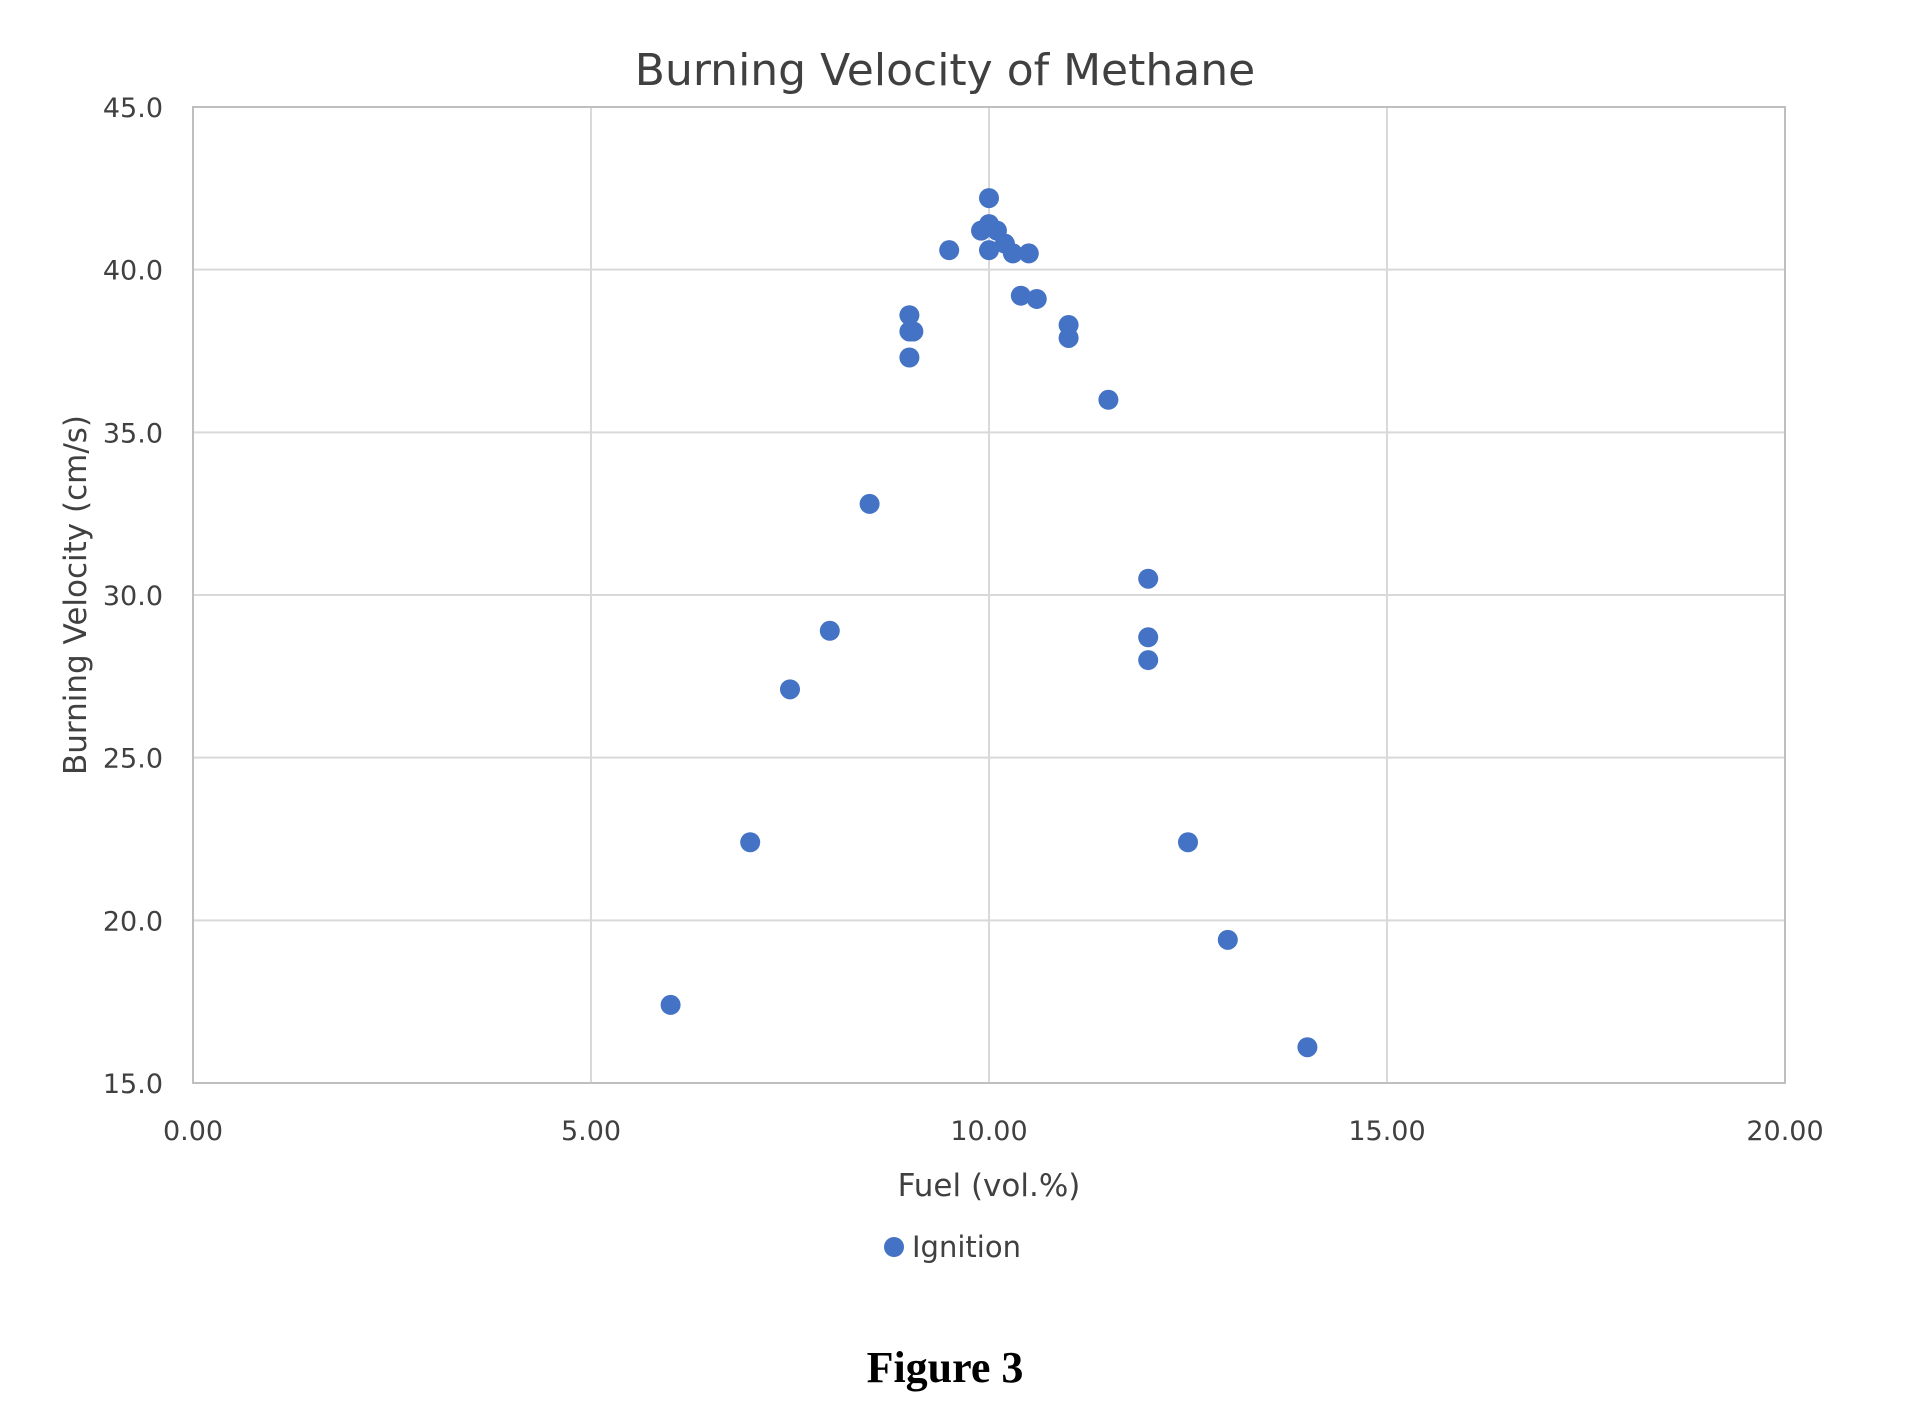 Image resolution: width=1910 pixels, height=1402 pixels. I want to click on y-tick-label: 40.0, so click(133, 271).